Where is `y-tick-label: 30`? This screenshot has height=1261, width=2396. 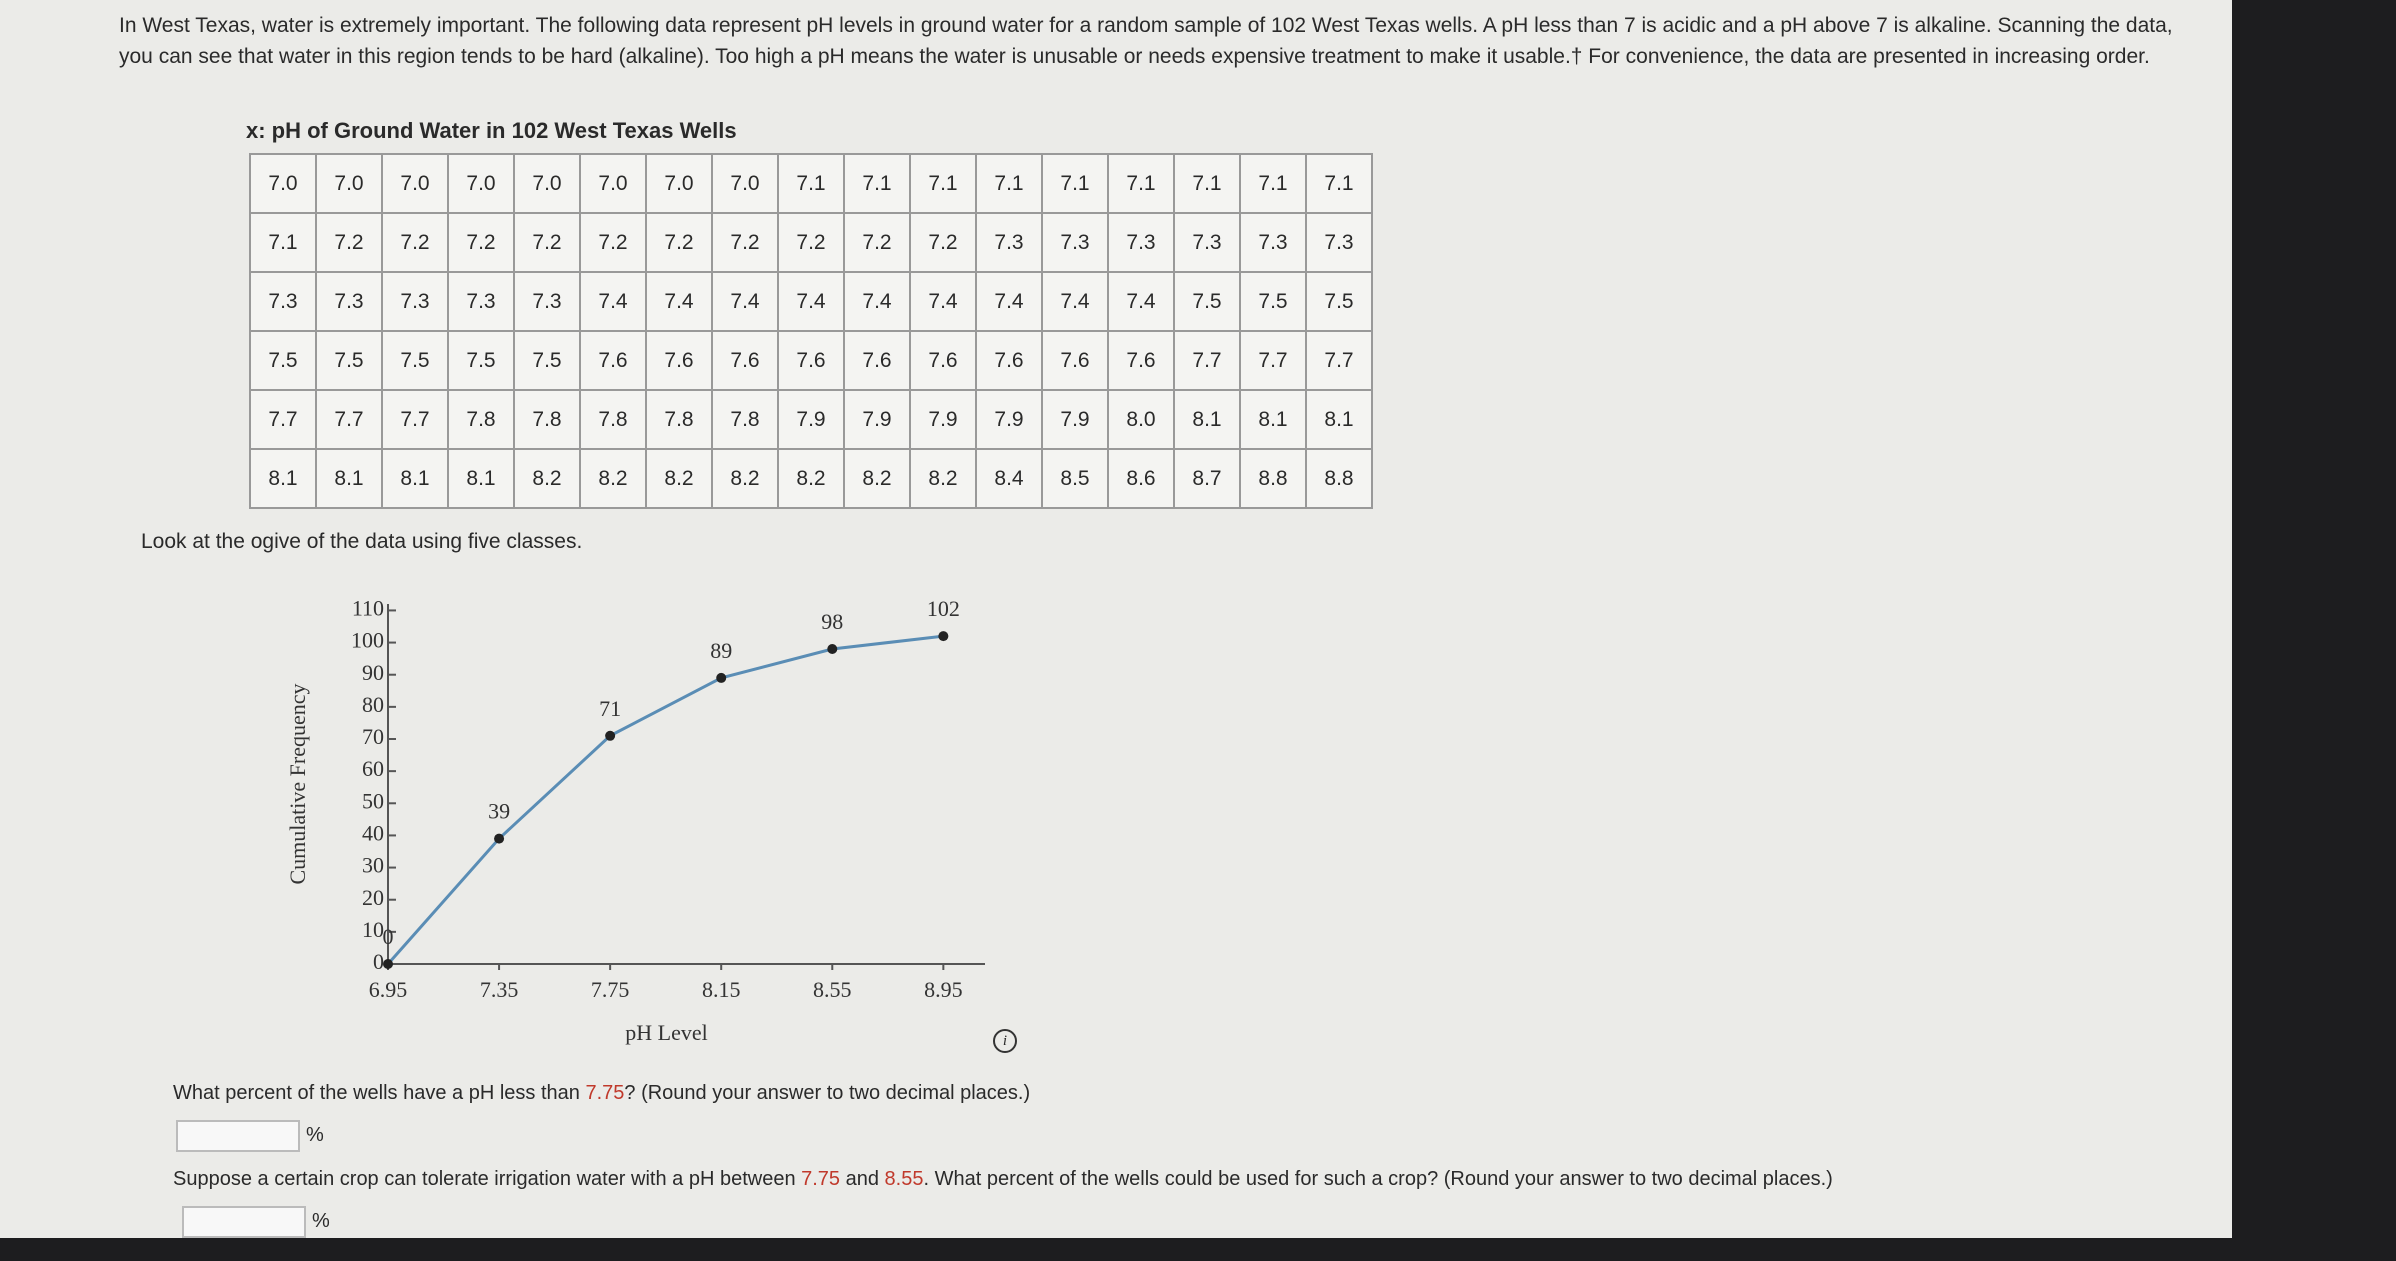
y-tick-label: 30 is located at coordinates (373, 865).